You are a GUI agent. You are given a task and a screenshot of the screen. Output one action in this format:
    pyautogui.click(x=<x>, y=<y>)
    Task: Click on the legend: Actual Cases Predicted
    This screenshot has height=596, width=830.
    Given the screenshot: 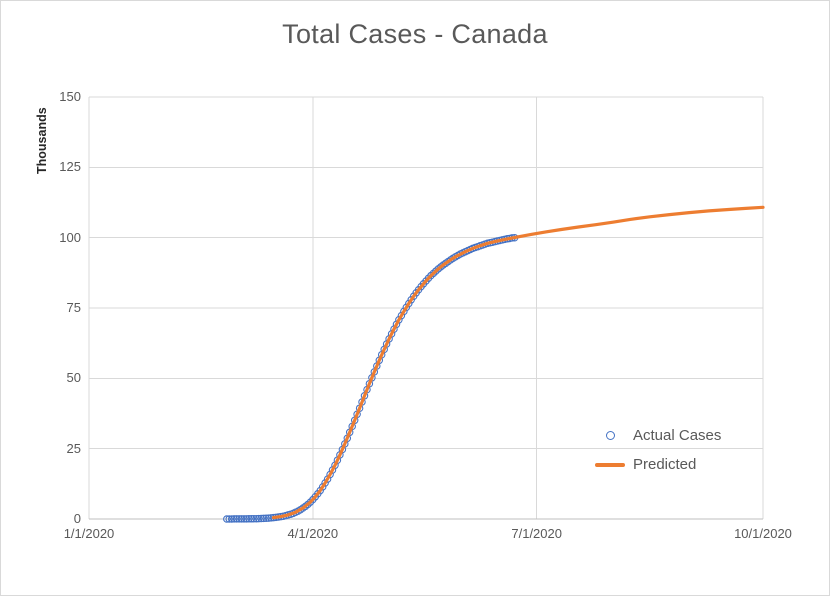 What is the action you would take?
    pyautogui.click(x=657, y=450)
    